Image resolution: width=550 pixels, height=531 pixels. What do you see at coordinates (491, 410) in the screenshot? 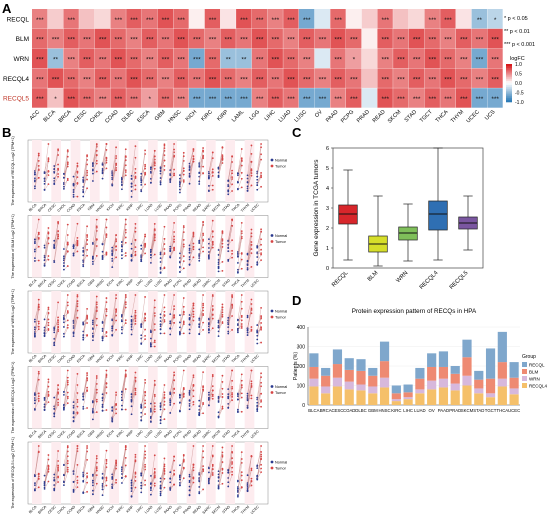
I see `x-tick-label: TGCT` at bounding box center [491, 410].